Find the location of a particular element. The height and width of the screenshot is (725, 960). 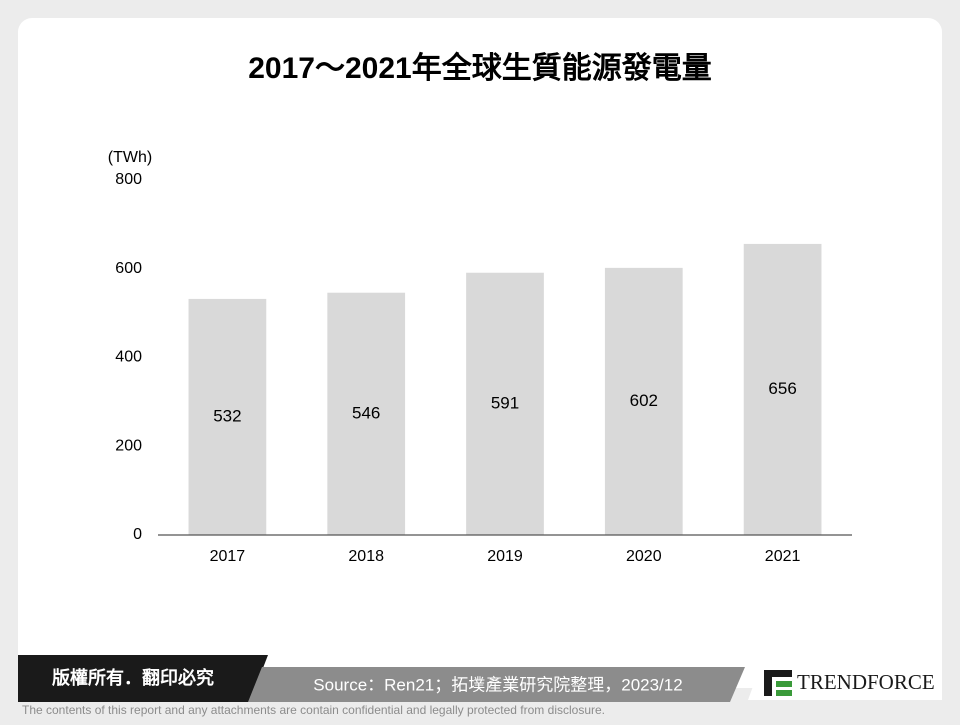

source: Source：Ren21；拓墣產業研究院整理，2023/12 is located at coordinates (497, 684).